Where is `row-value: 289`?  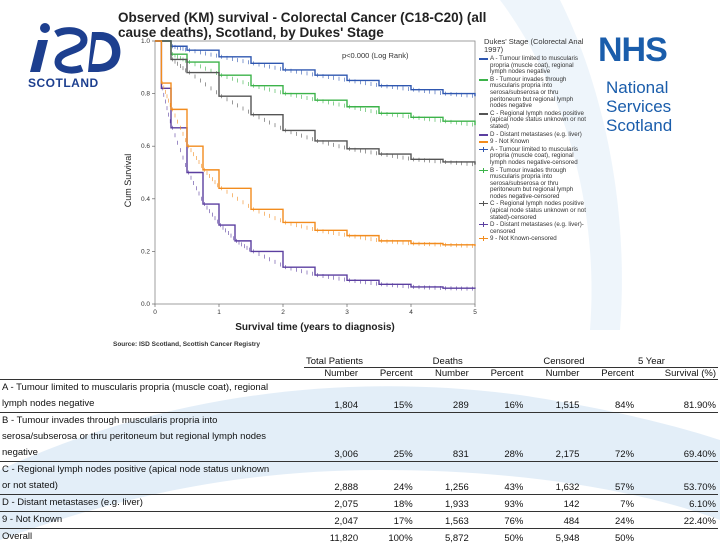
row-value: 289 is located at coordinates (443, 396).